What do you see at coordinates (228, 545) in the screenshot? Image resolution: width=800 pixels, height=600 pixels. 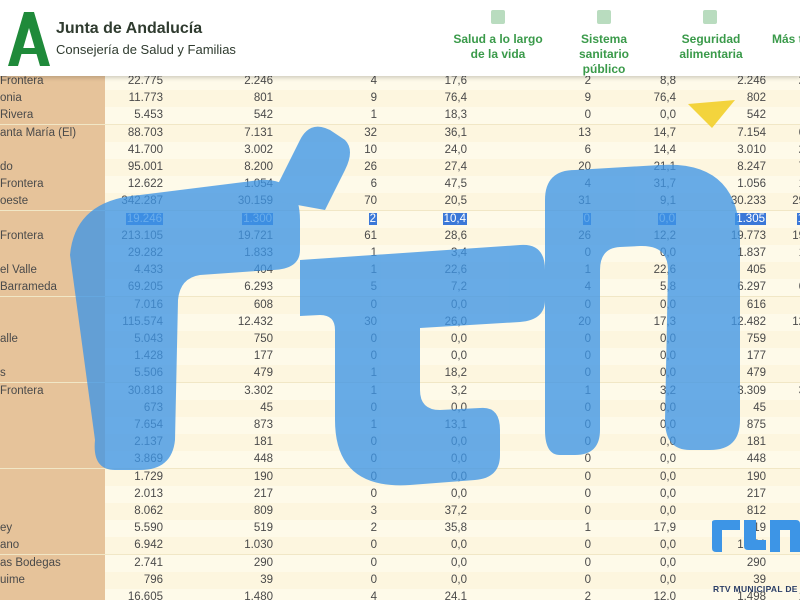 I see `table-cell: 1.030` at bounding box center [228, 545].